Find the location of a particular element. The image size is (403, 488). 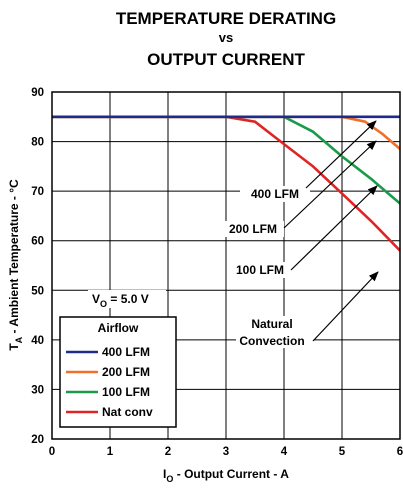

y-tick-label: 70 is located at coordinates (37, 192).